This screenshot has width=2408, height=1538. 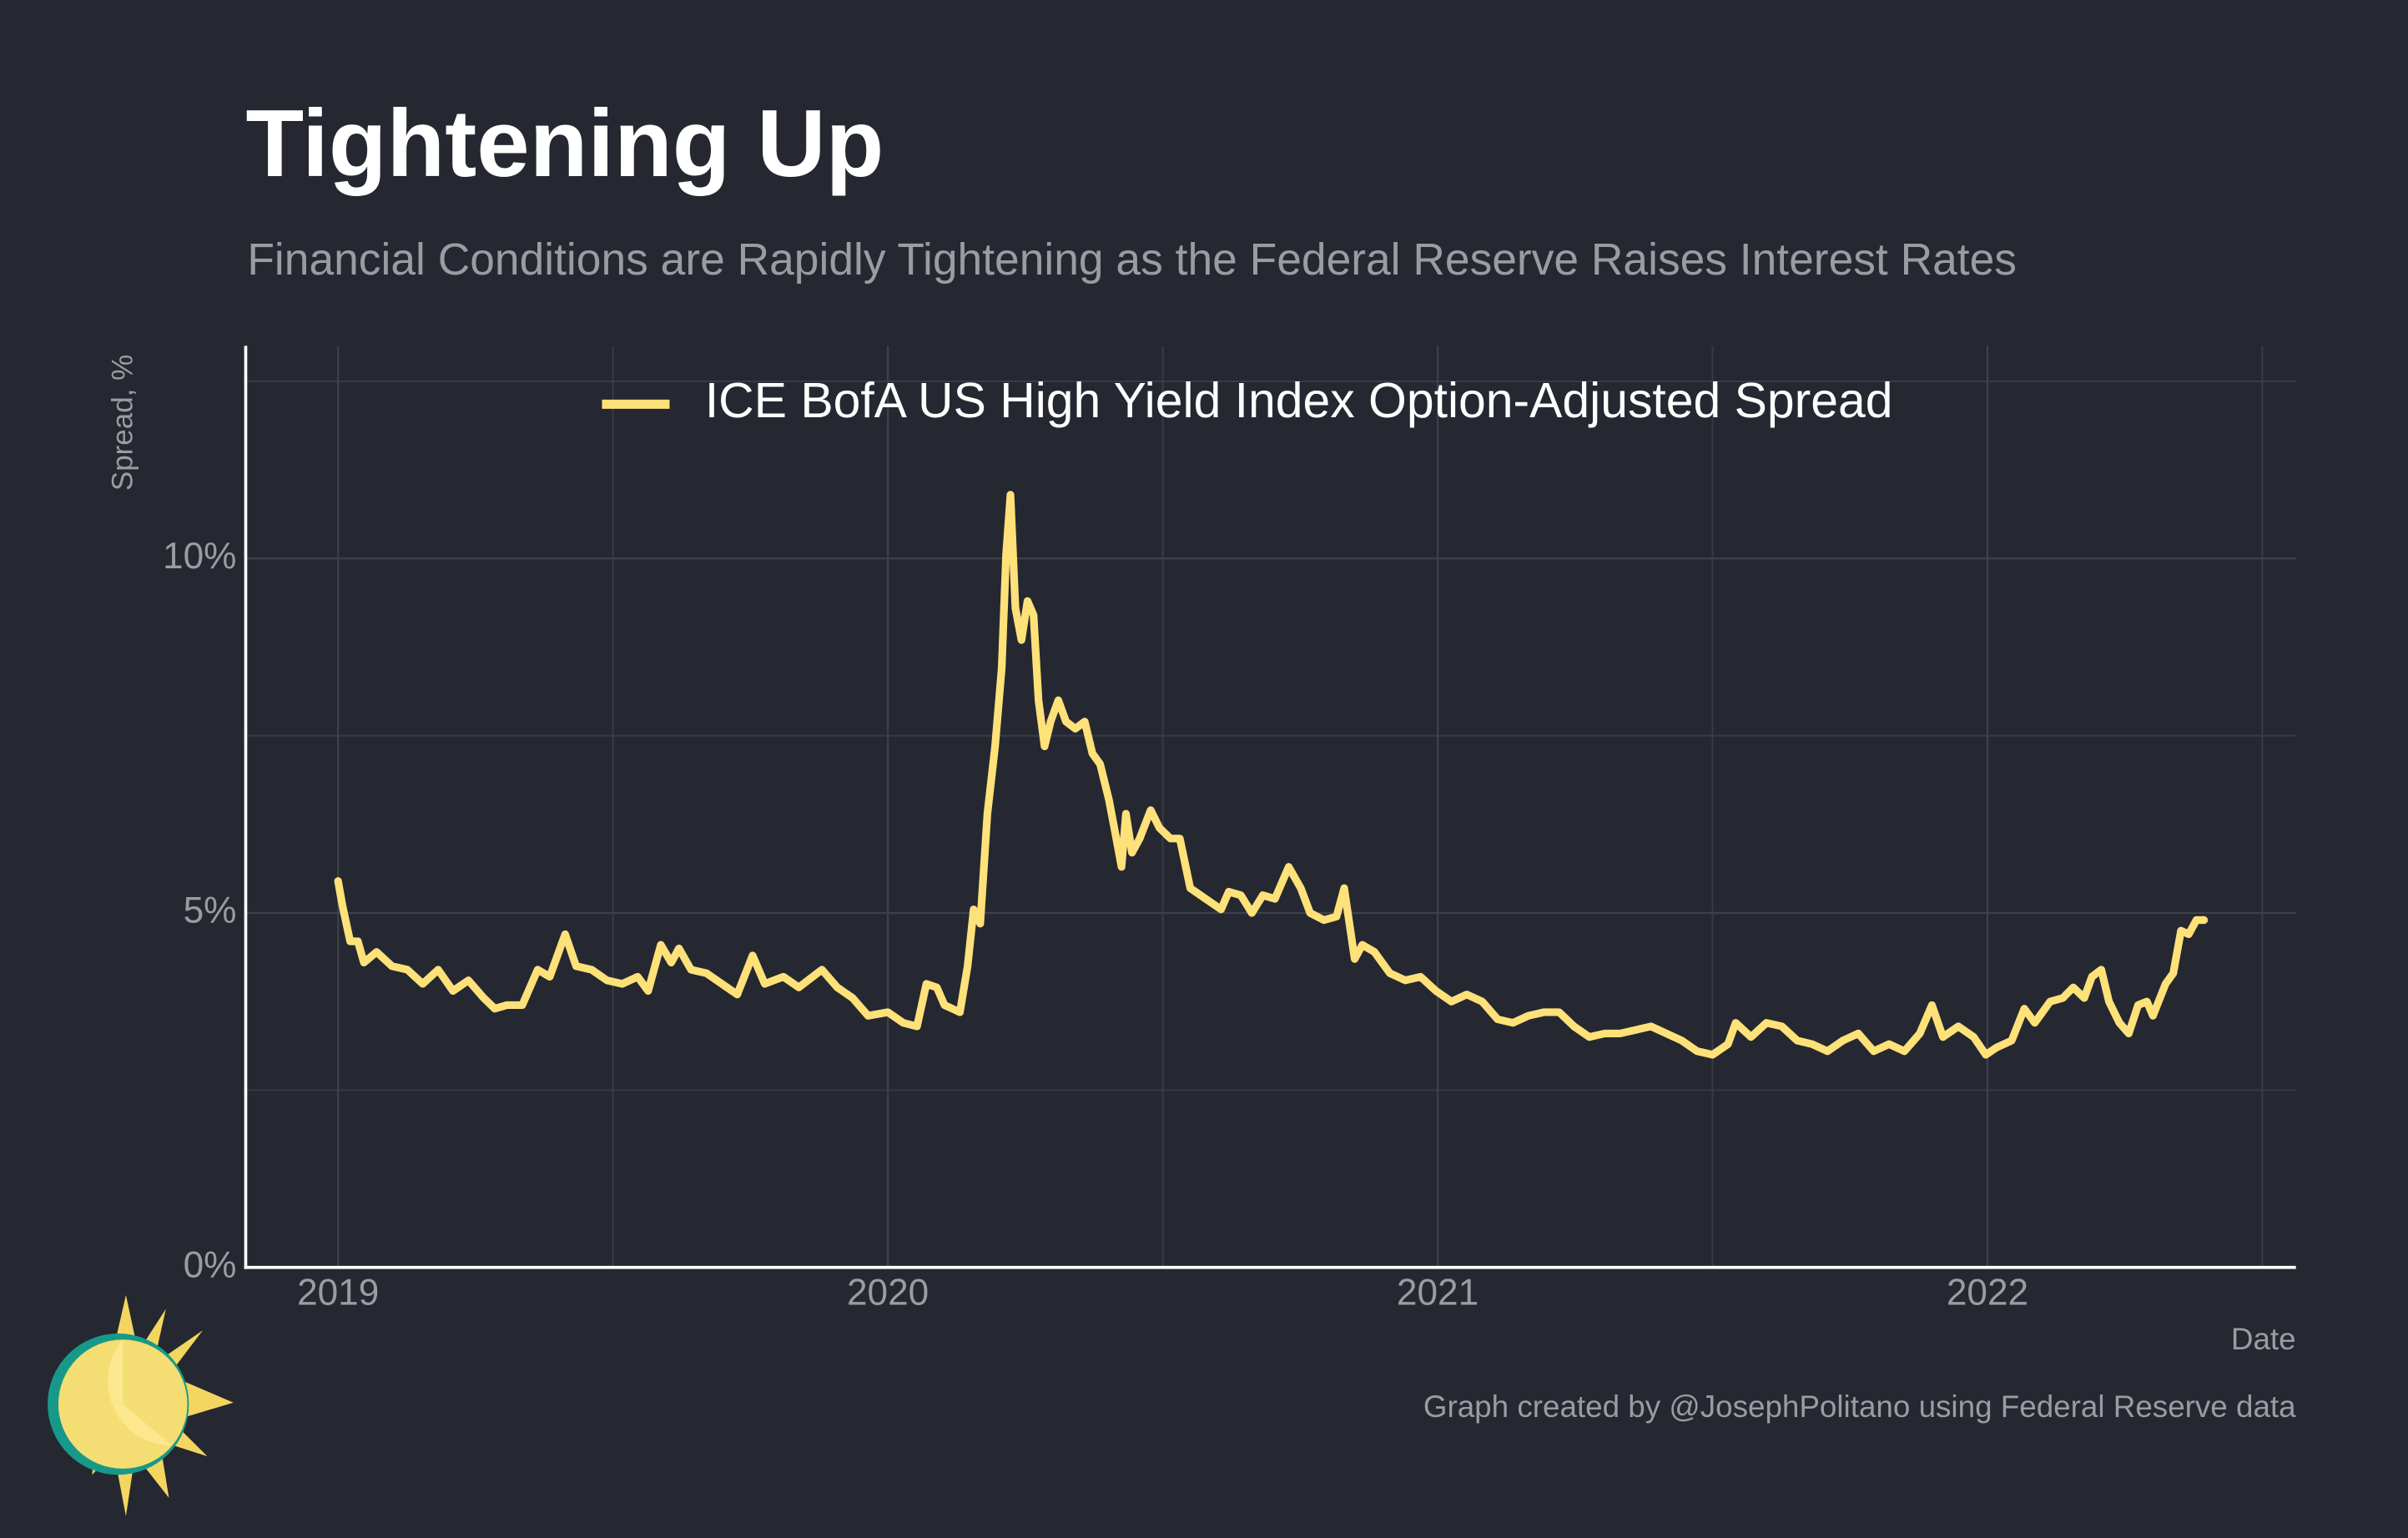 I want to click on x-axis-title: Date, so click(x=2263, y=1339).